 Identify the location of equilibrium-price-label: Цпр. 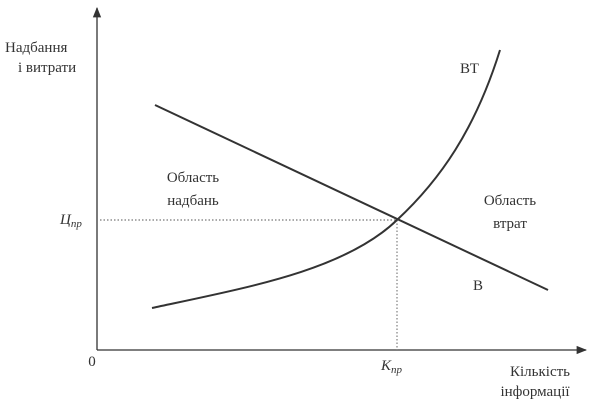
(70, 221).